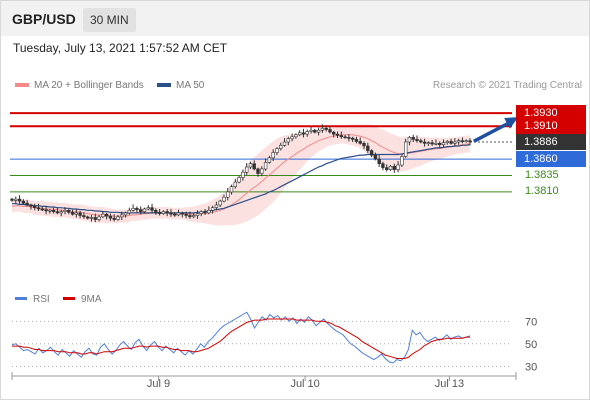 This screenshot has height=400, width=590. What do you see at coordinates (449, 384) in the screenshot?
I see `x-tick-label: Jul 13` at bounding box center [449, 384].